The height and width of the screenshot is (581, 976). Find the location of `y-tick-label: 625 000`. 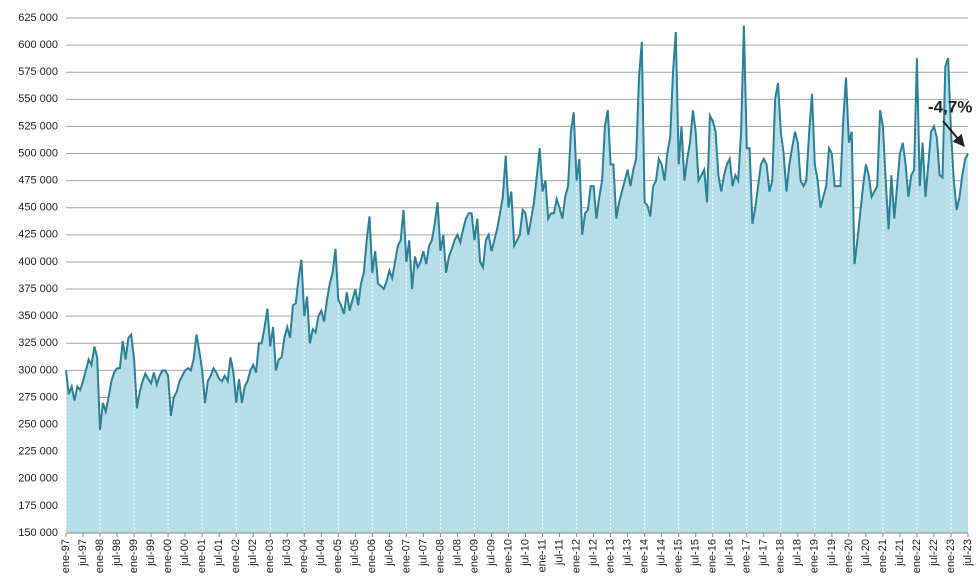

y-tick-label: 625 000 is located at coordinates (38, 18).